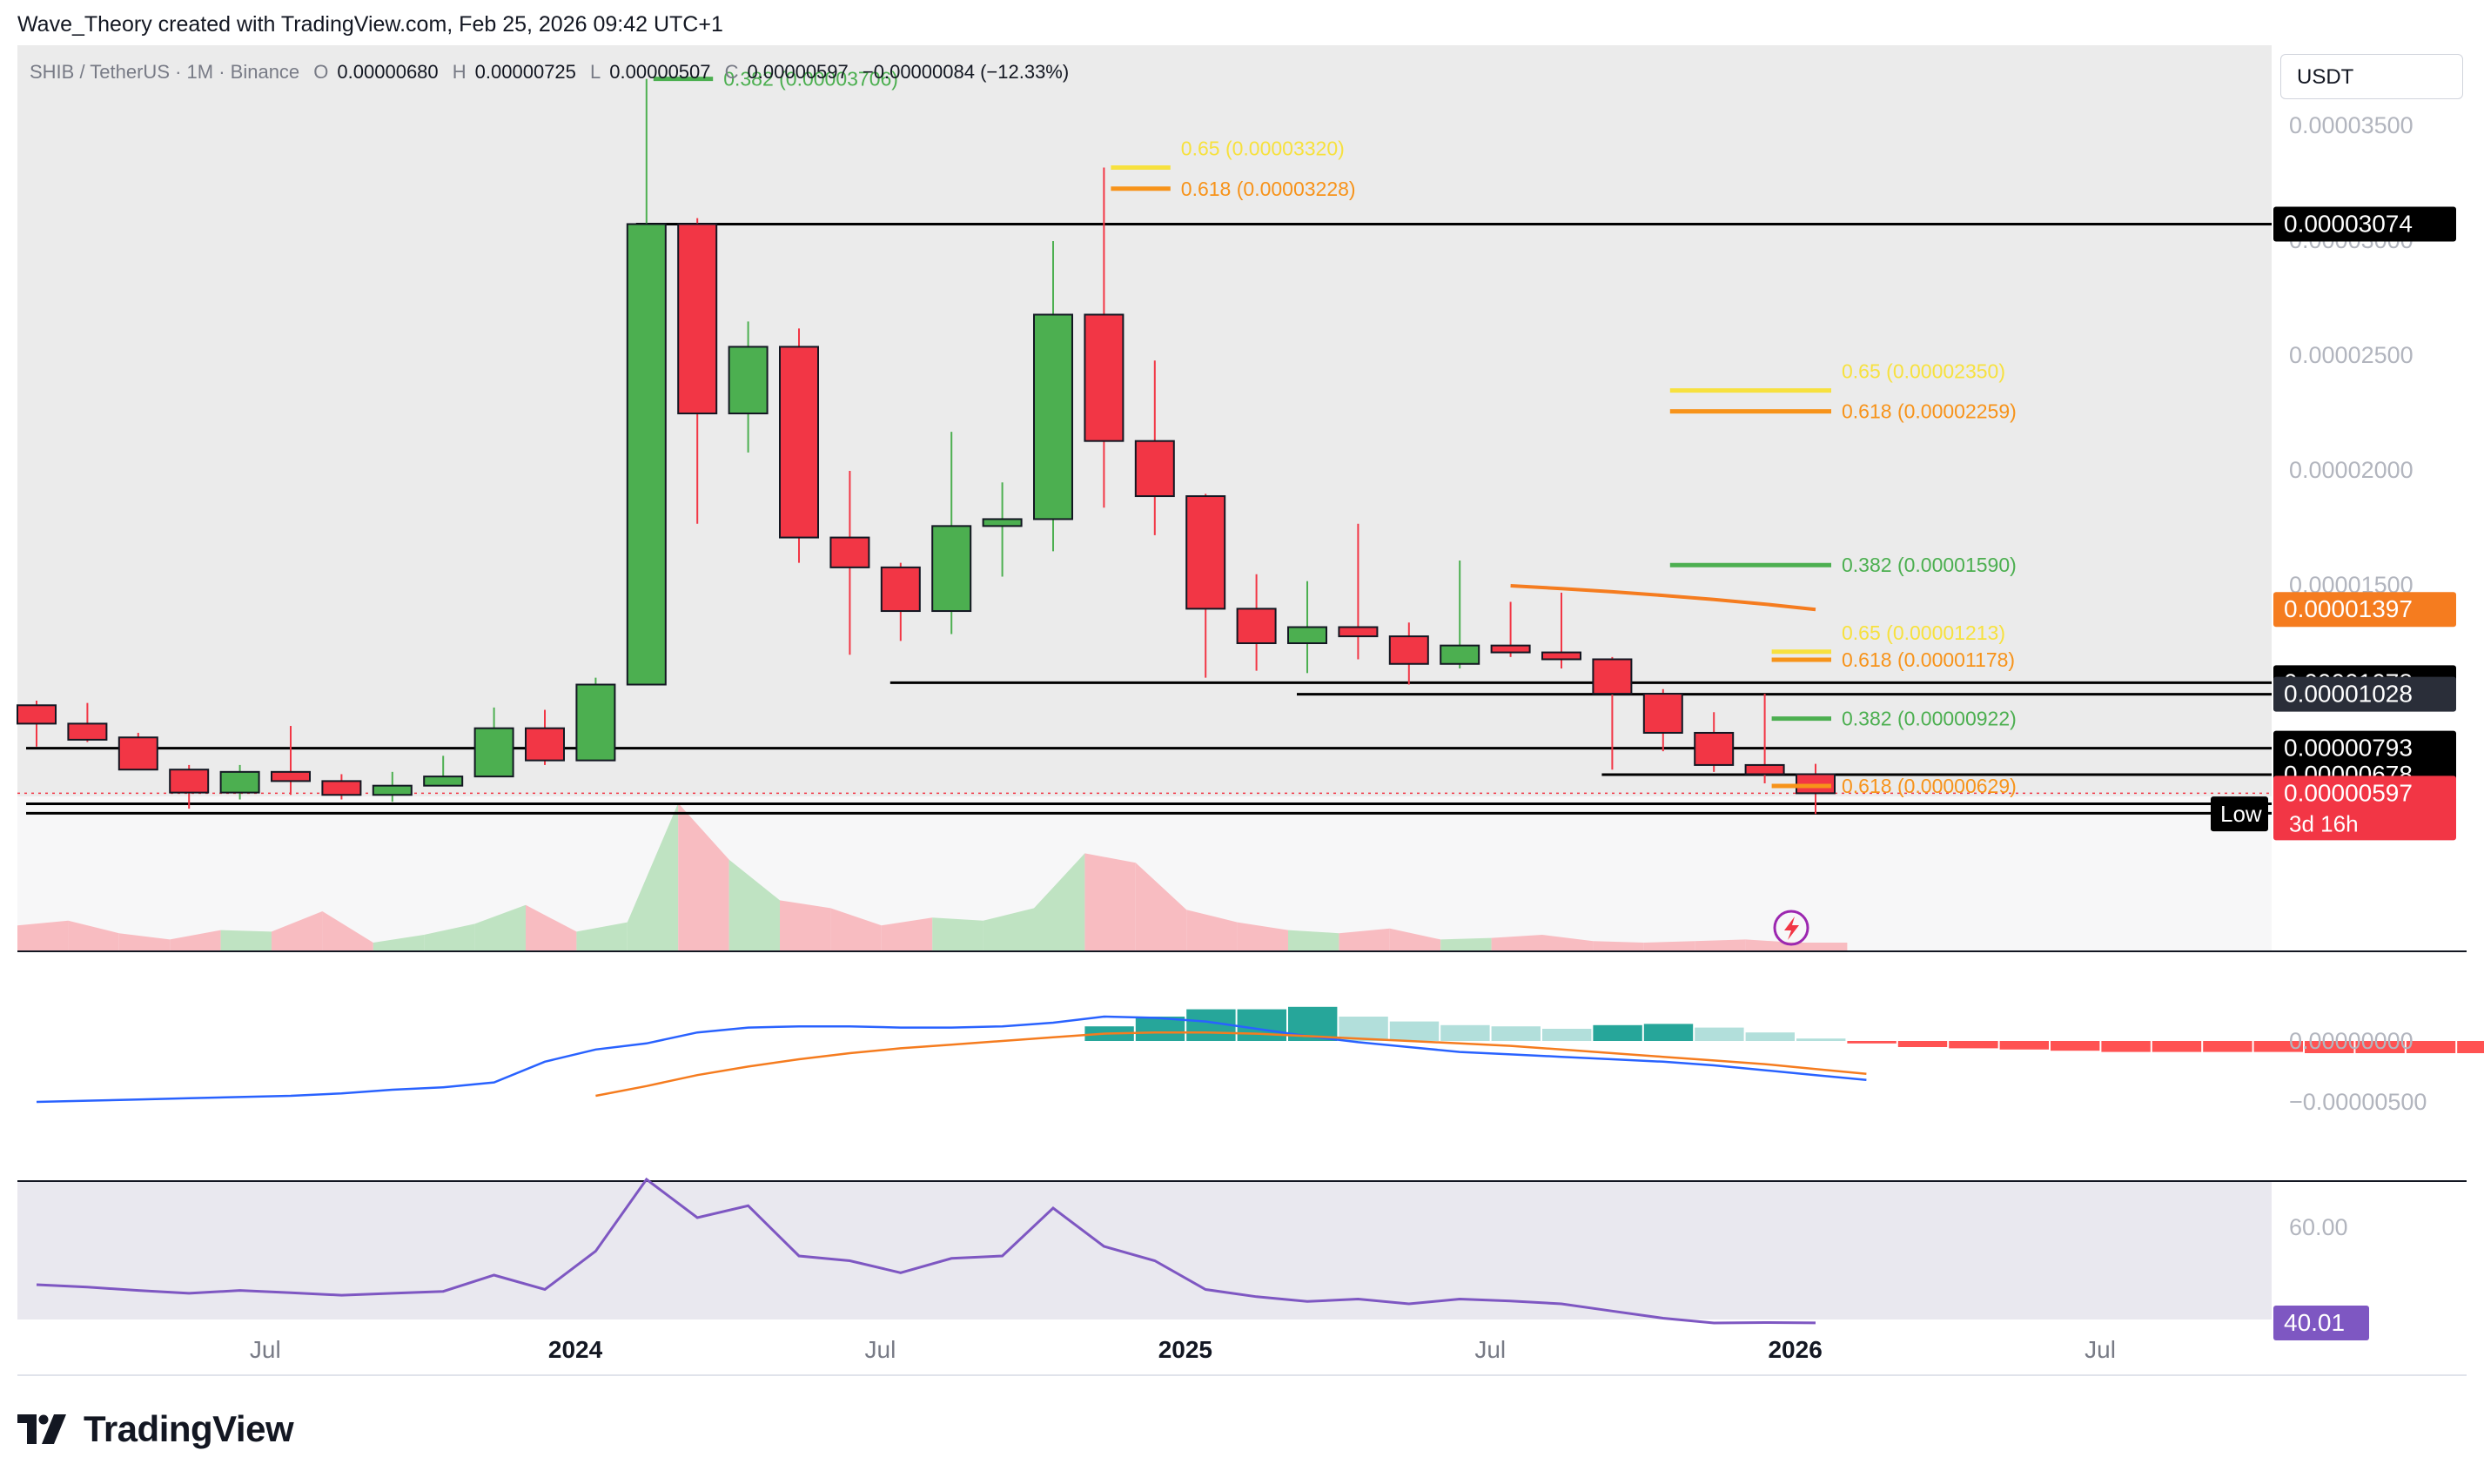 Image resolution: width=2484 pixels, height=1484 pixels. I want to click on current-price-label: 0.00000597, so click(2348, 792).